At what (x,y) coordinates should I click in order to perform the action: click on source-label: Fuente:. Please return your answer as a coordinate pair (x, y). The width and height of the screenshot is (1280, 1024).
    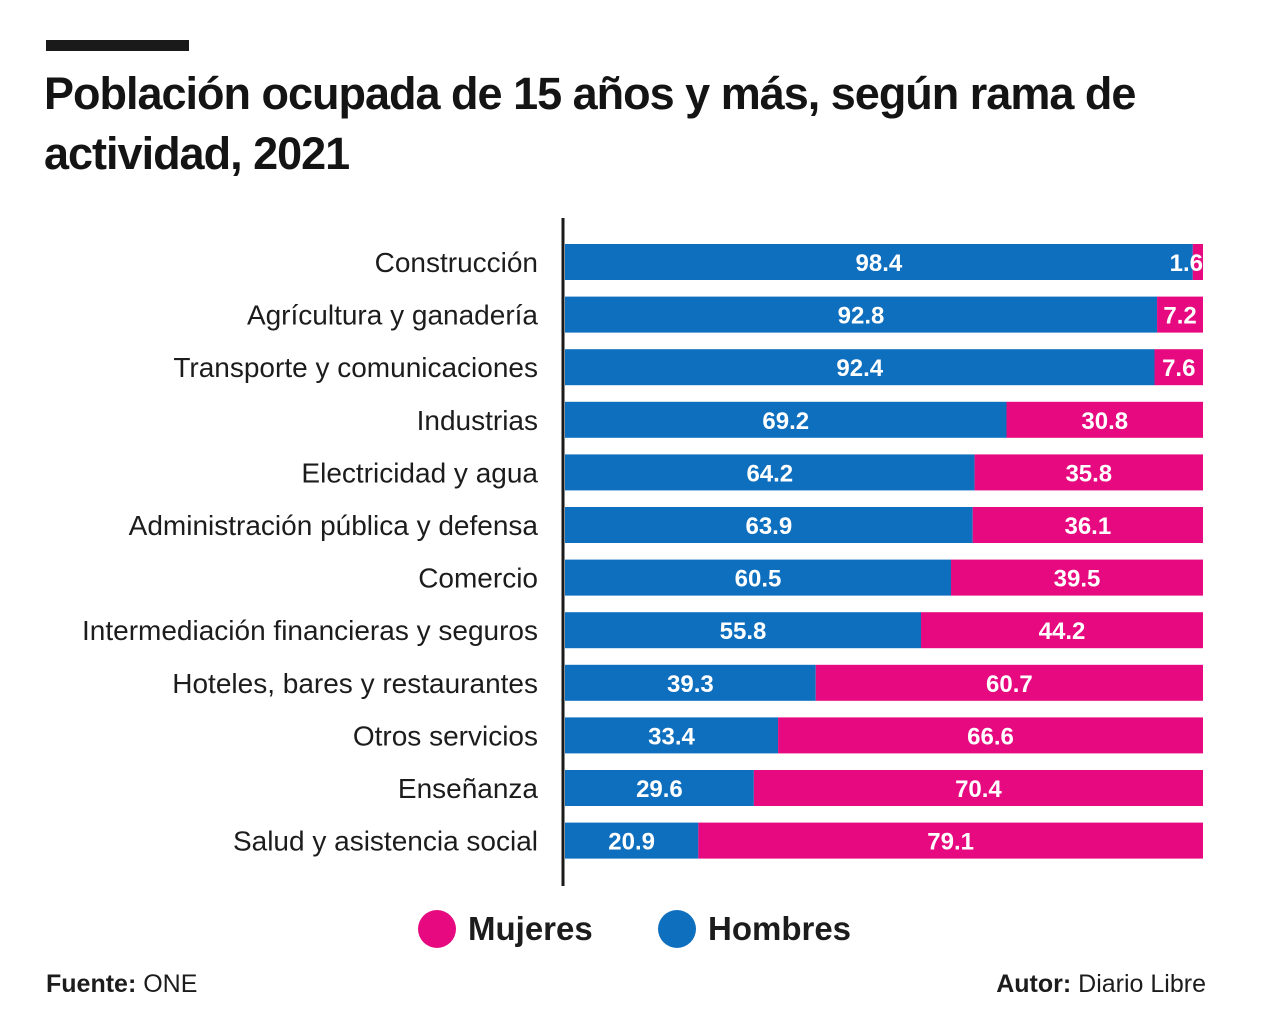
    Looking at the image, I should click on (91, 984).